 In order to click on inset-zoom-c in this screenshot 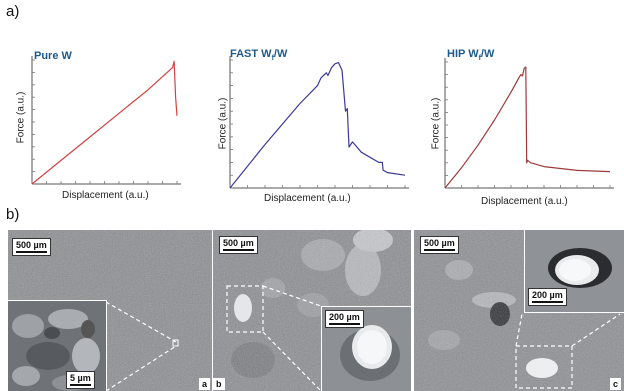, I will do `click(574, 271)`.